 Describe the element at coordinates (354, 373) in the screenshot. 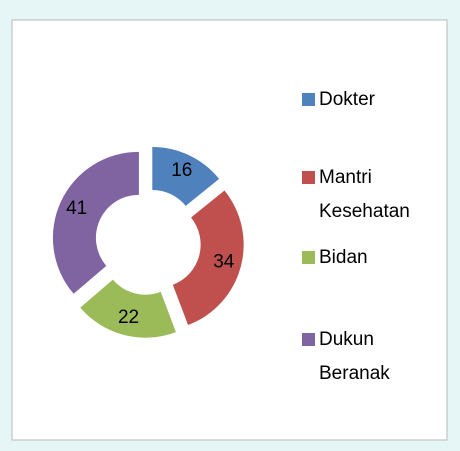

I see `legend-line: Beranak` at that location.